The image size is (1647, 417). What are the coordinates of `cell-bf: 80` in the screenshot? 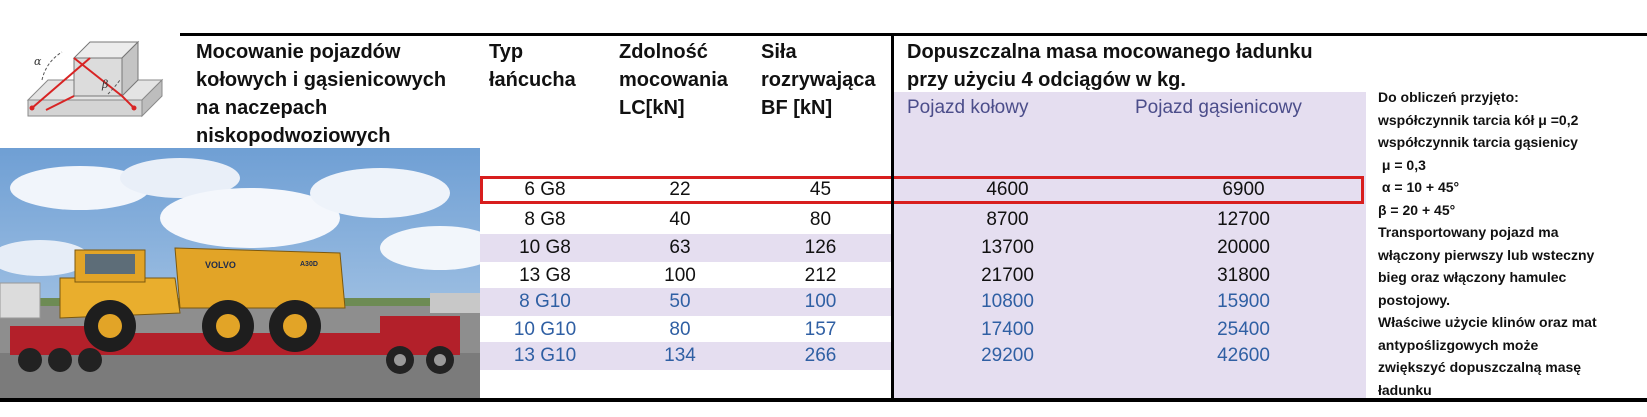 It's located at (820, 219).